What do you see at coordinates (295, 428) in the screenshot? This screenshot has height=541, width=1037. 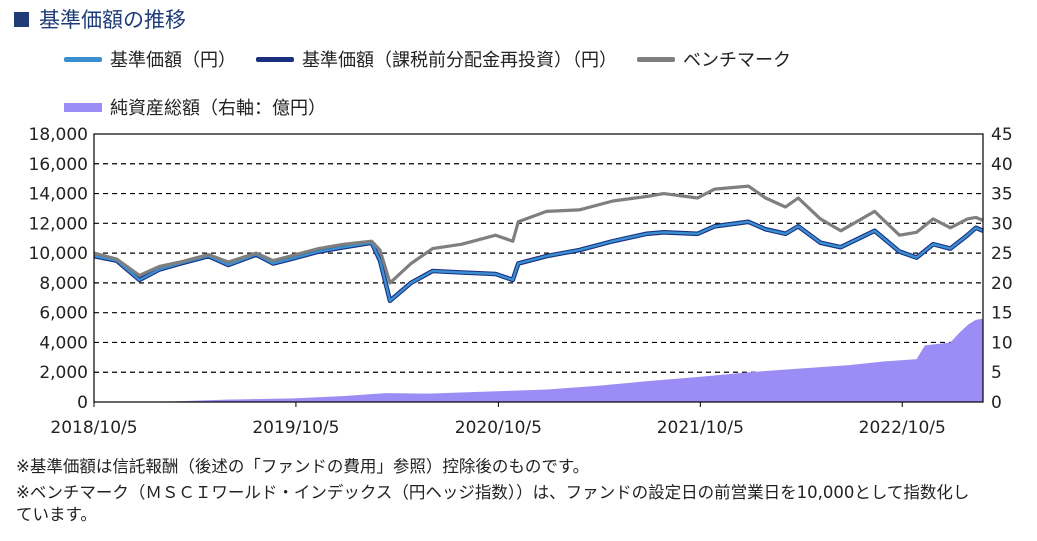 I see `x-tick-label: 2019/10/5` at bounding box center [295, 428].